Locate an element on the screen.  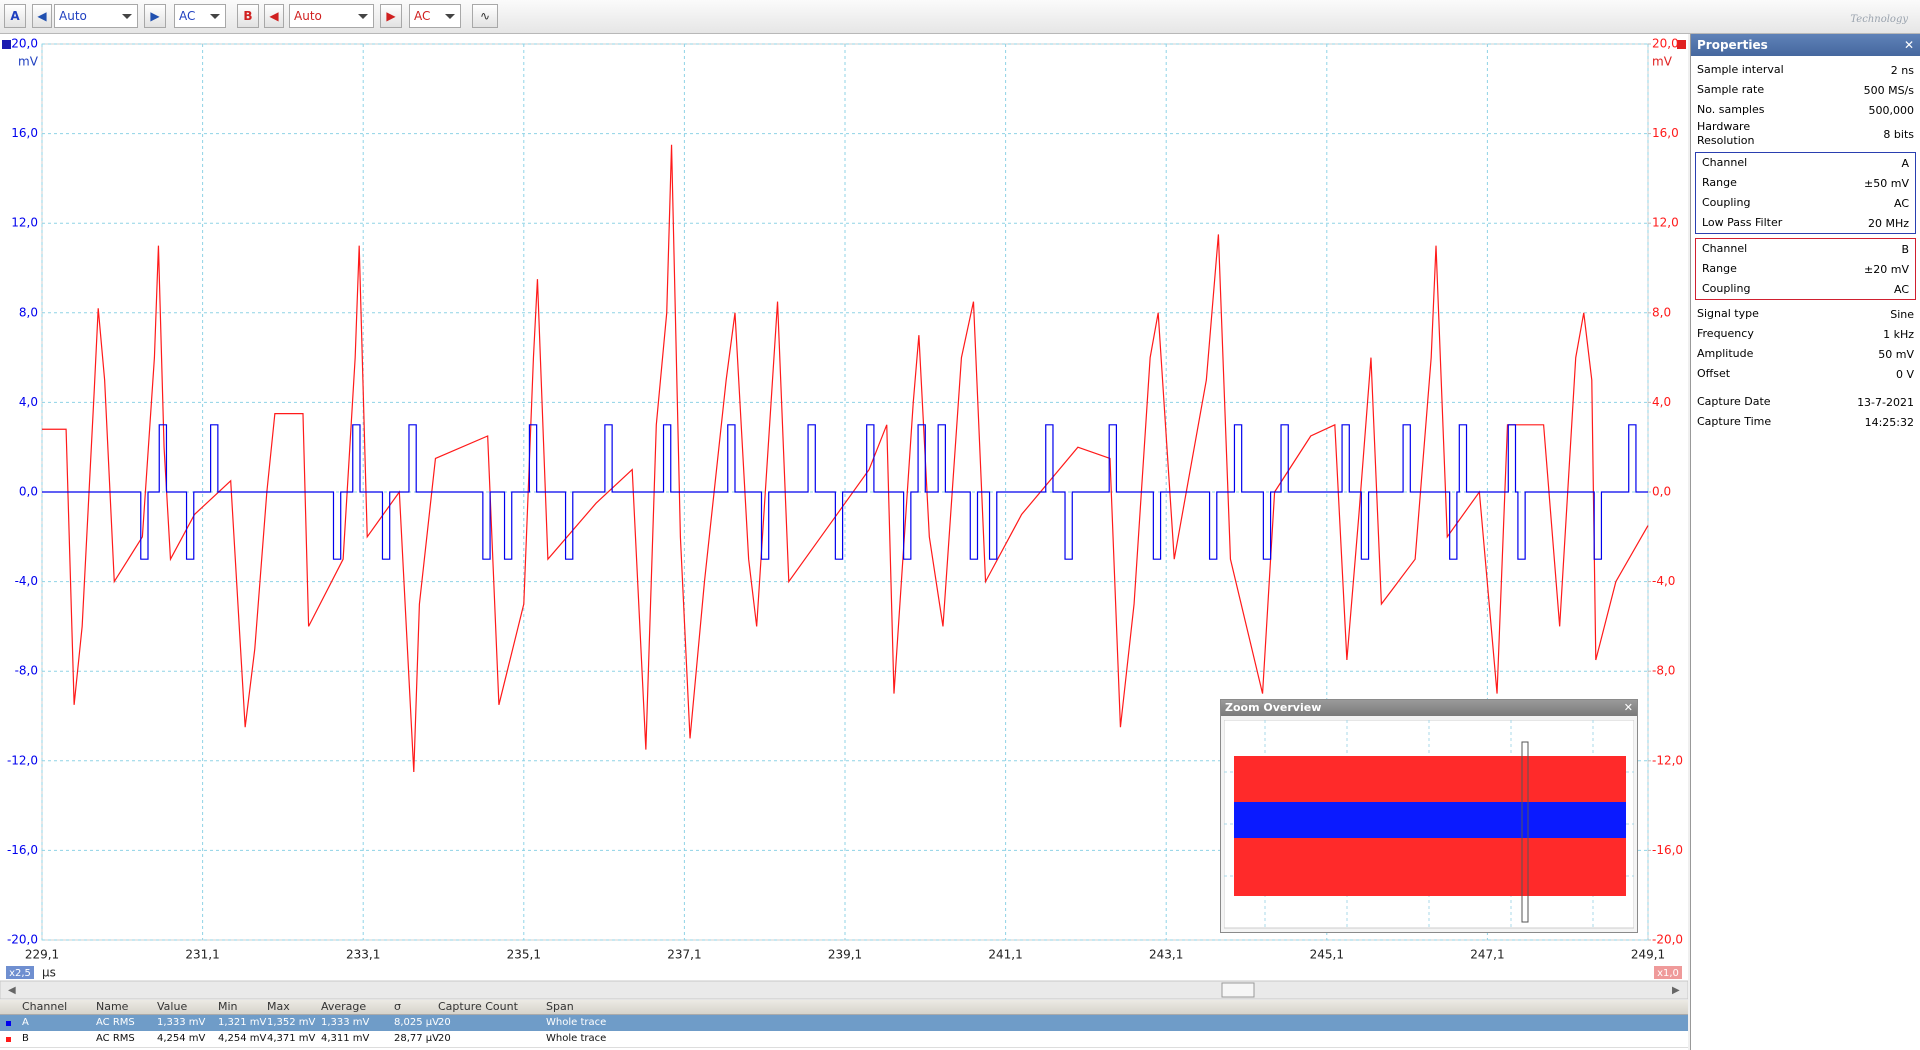
scroll-right-arrow: ▶ is located at coordinates (1676, 990).